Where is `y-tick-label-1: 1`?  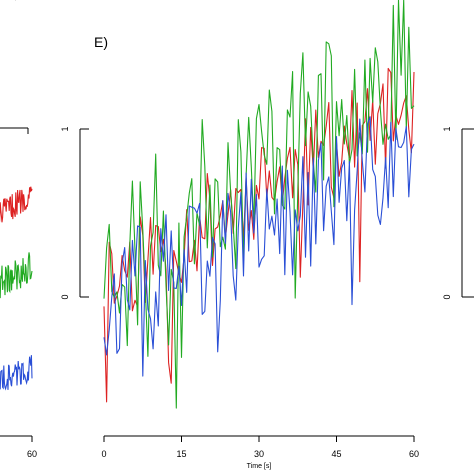
y-tick-label-1: 1 is located at coordinates (65, 128).